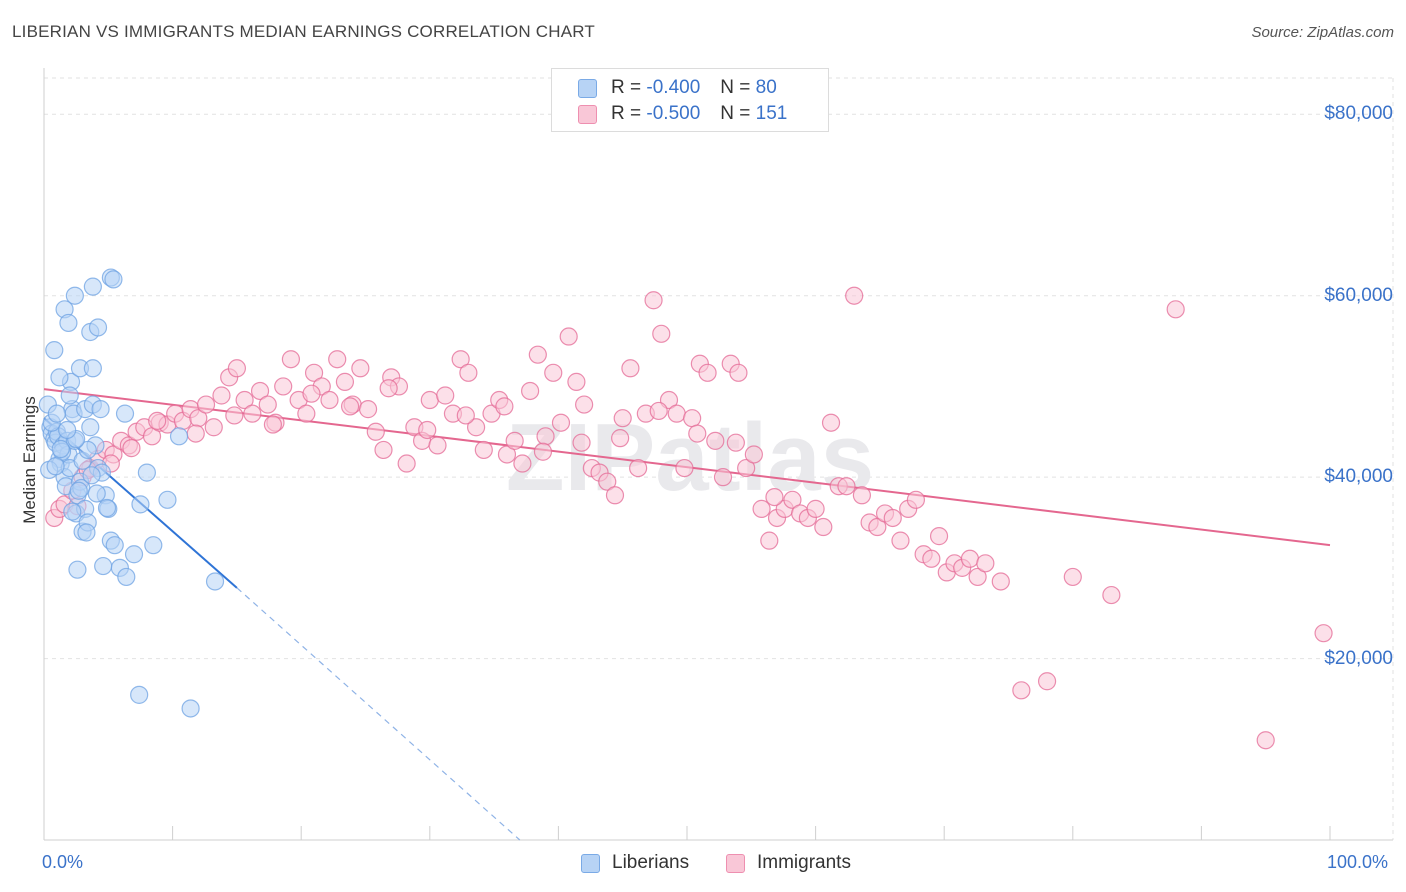  What do you see at coordinates (690, 100) in the screenshot?
I see `legend: R = -0.400 N = 80 R = -0.500 N = 151` at bounding box center [690, 100].